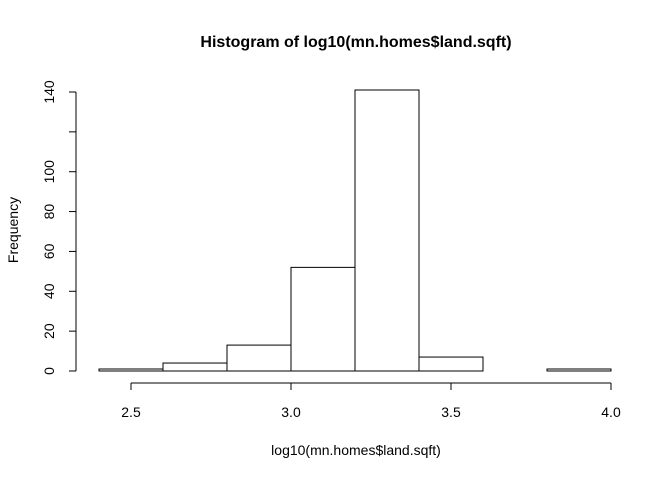 This screenshot has width=672, height=480. I want to click on y-tick-label: 20, so click(49, 331).